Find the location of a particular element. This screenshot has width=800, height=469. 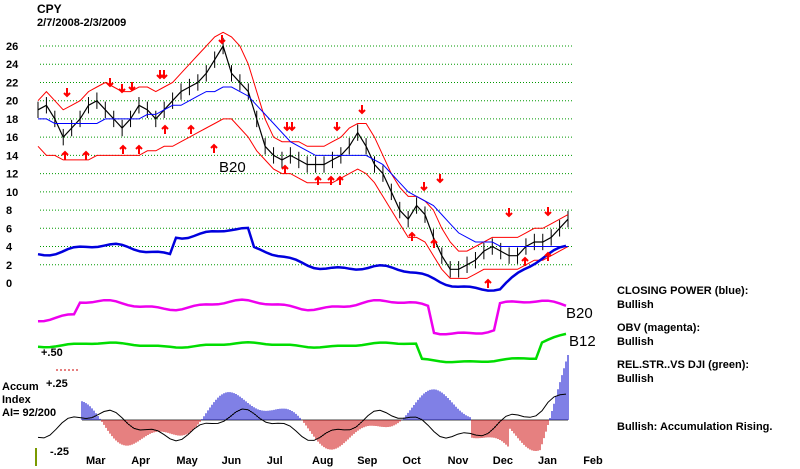

accum-title-2: Index is located at coordinates (17, 400).